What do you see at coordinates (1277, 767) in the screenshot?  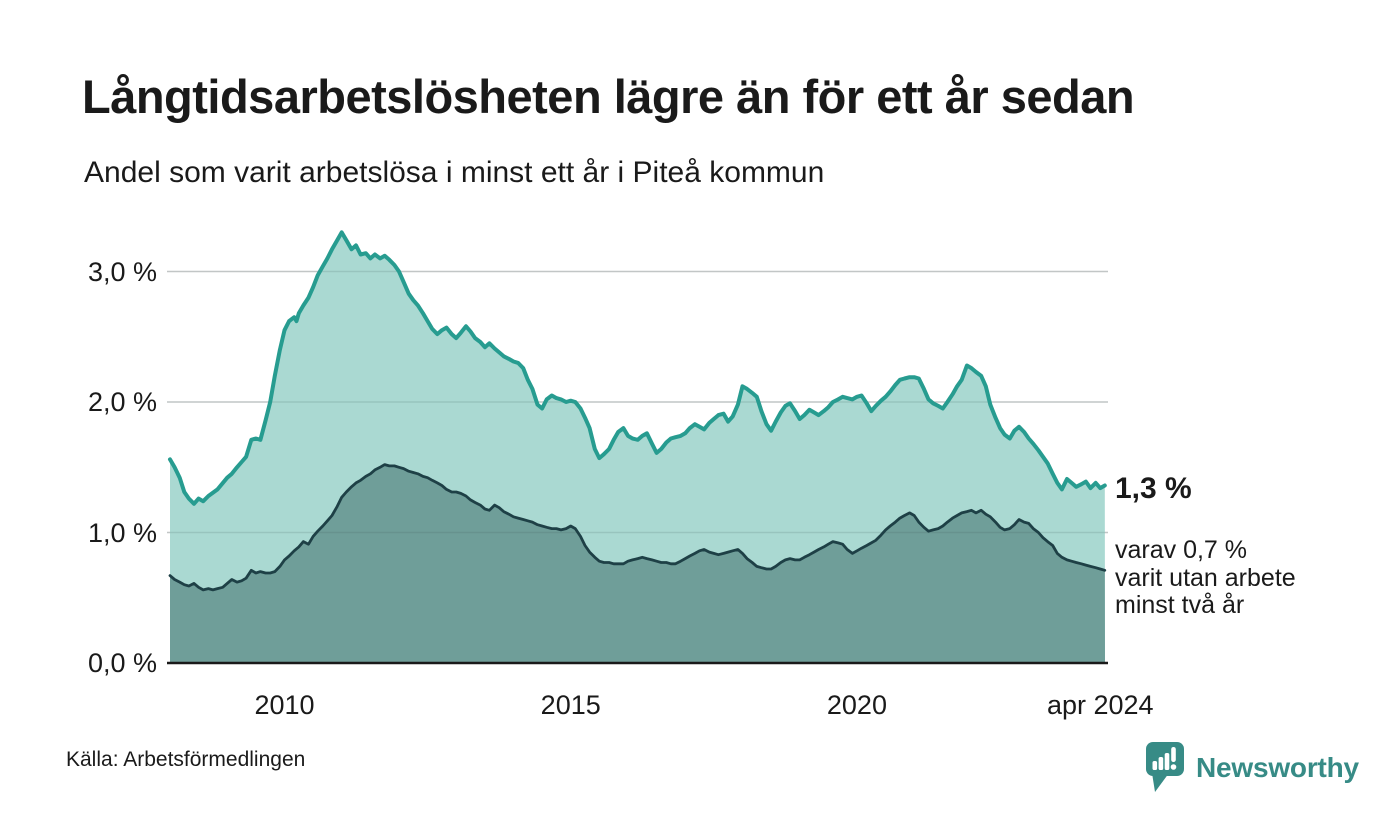 I see `brand-name: Newsworthy` at bounding box center [1277, 767].